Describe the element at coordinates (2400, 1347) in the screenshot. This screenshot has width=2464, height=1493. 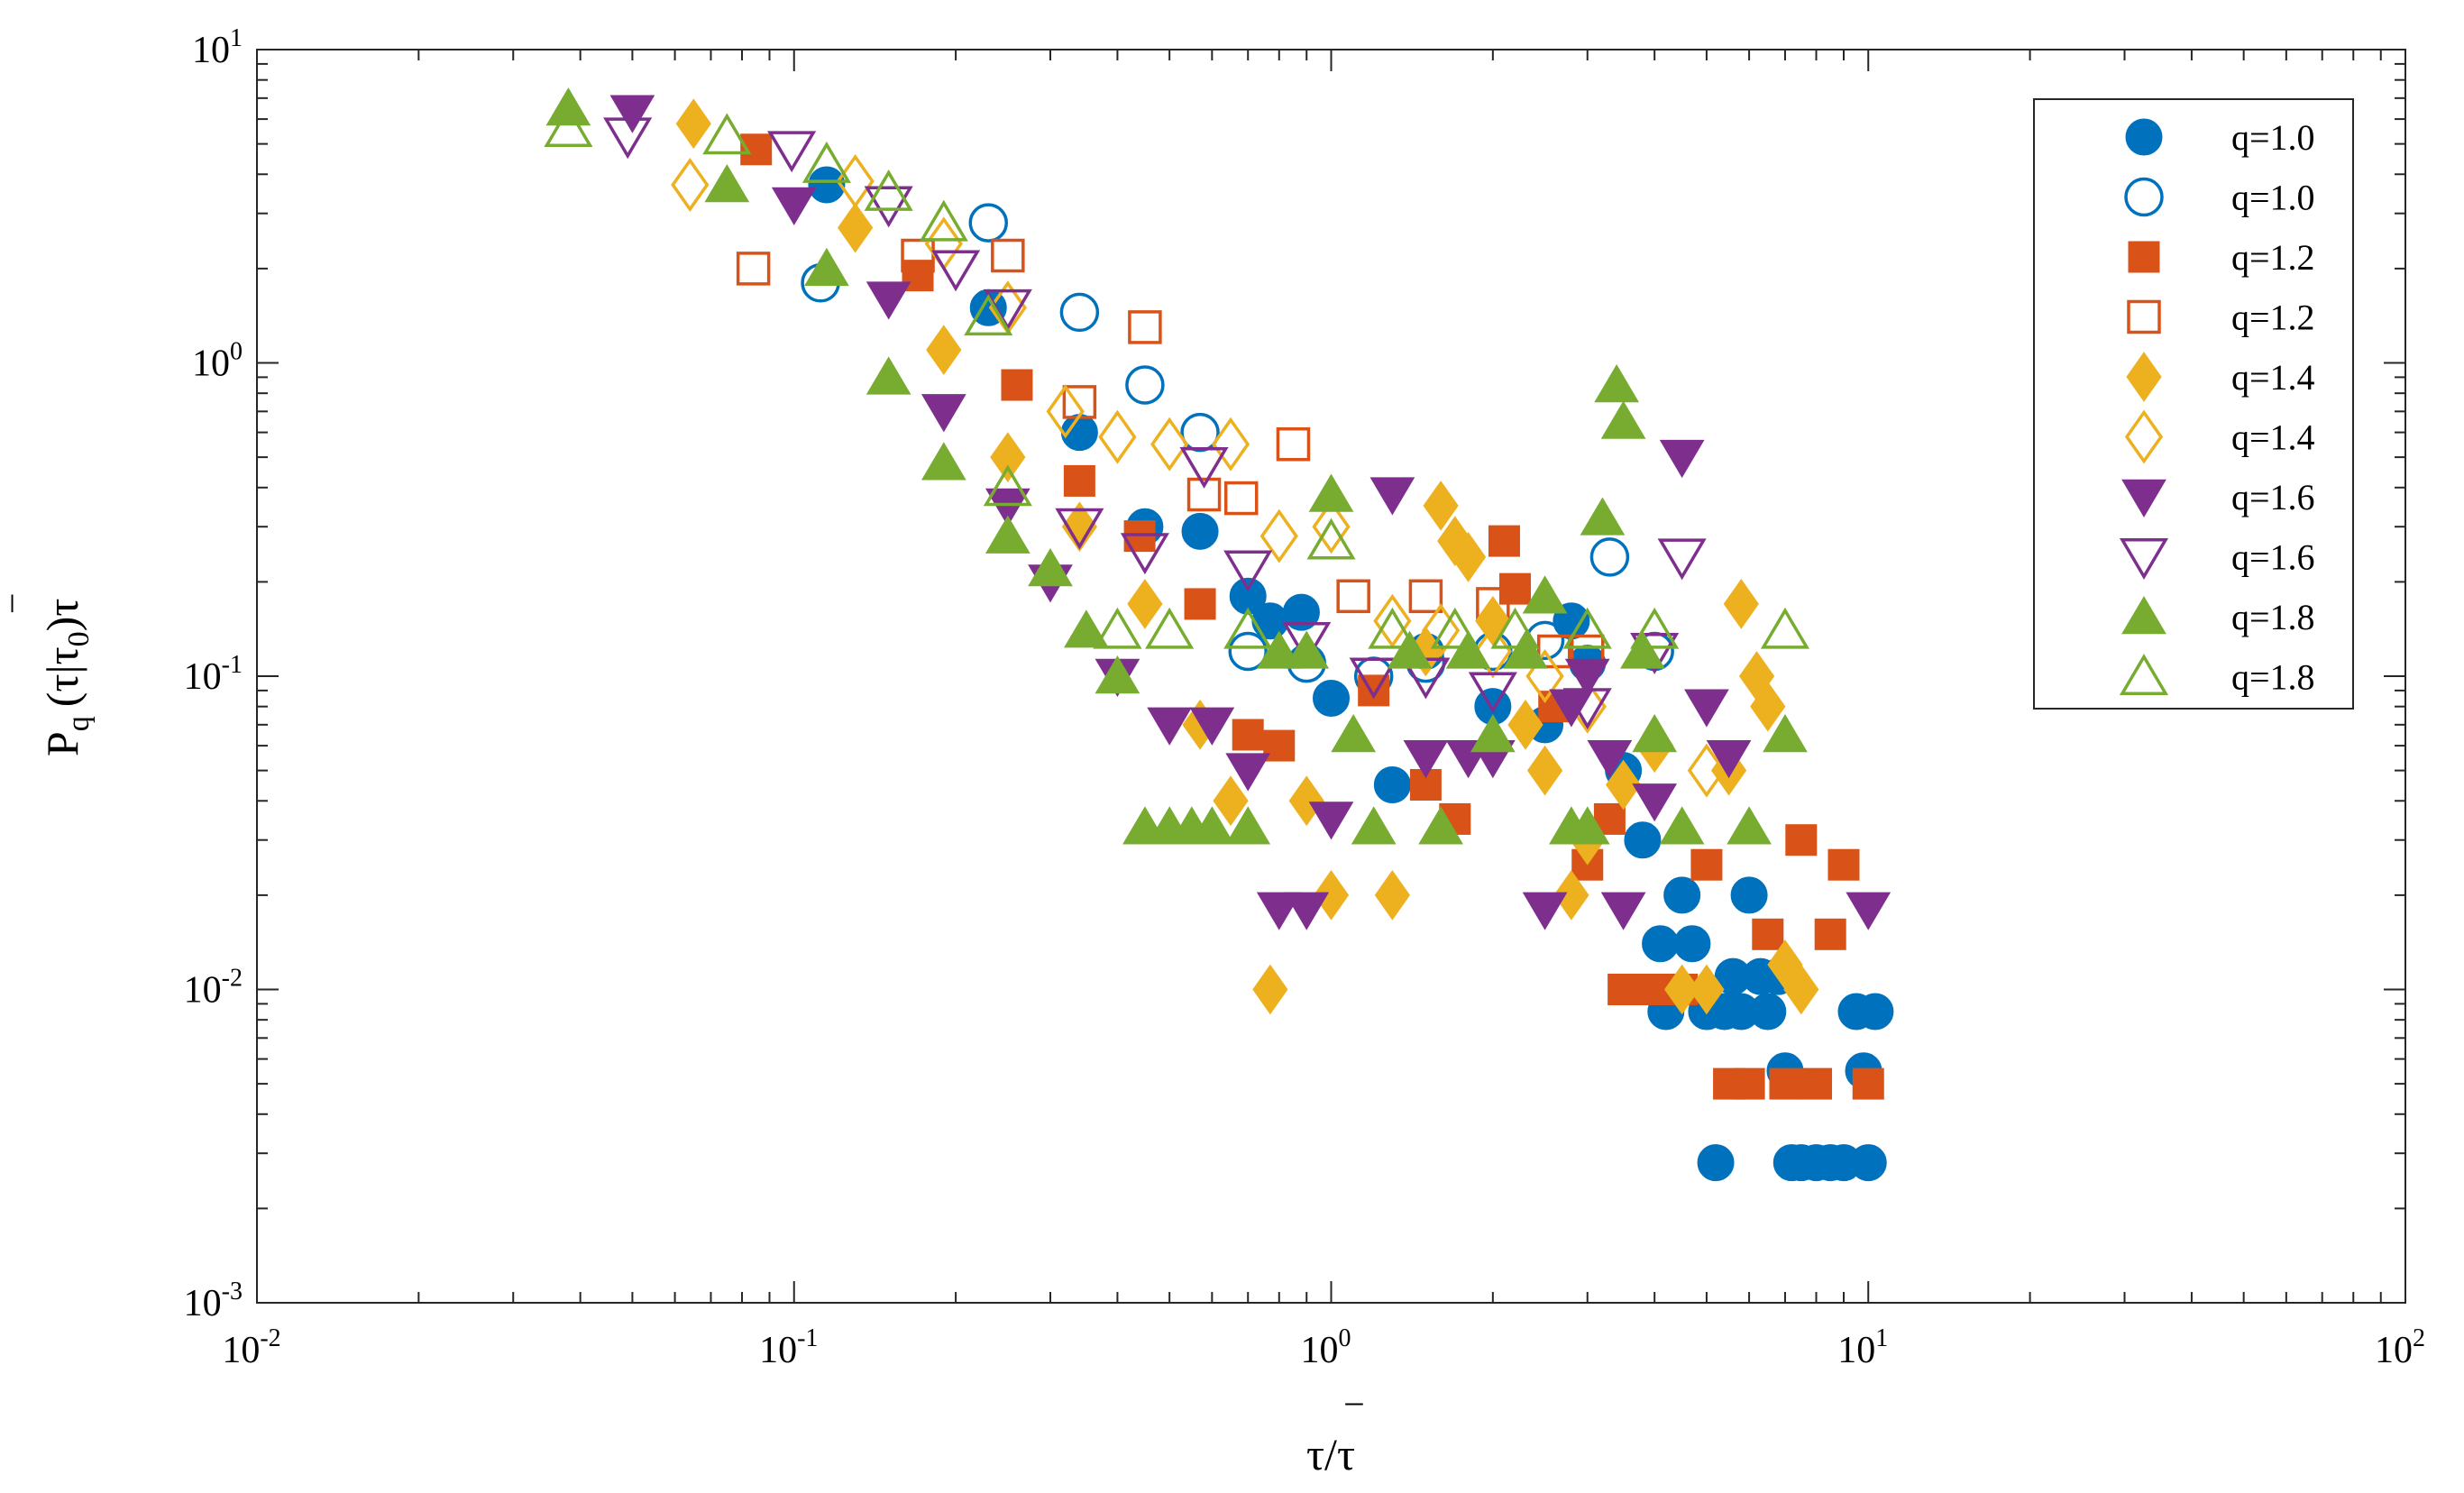
I see `x-tick-label: 10²` at that location.